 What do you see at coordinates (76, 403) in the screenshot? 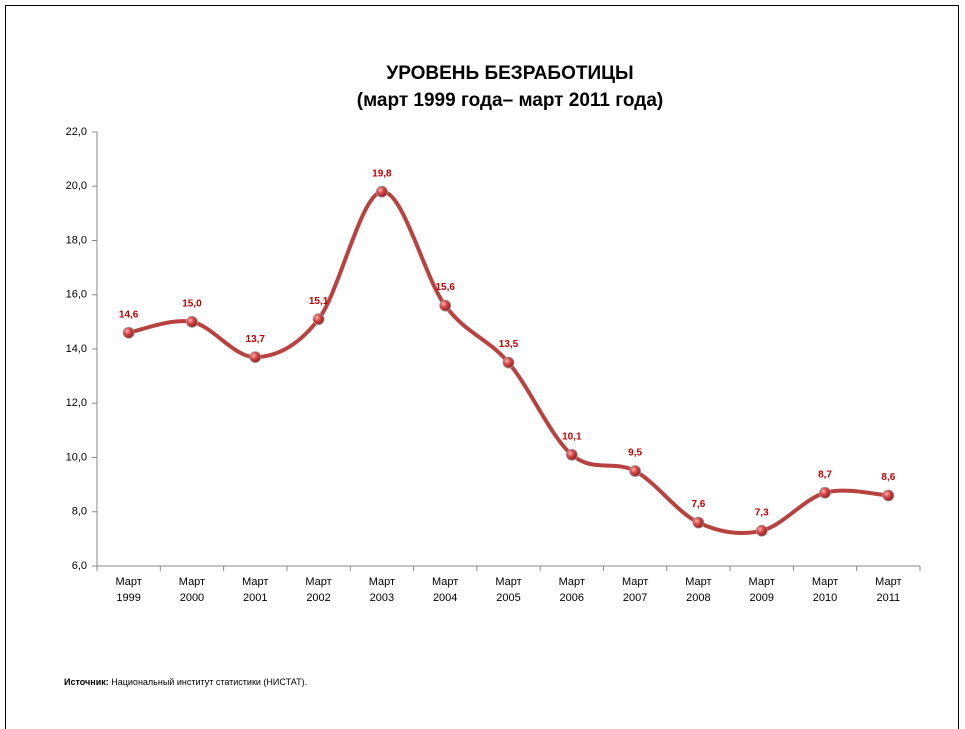
I see `y-tick-label: 12,0` at bounding box center [76, 403].